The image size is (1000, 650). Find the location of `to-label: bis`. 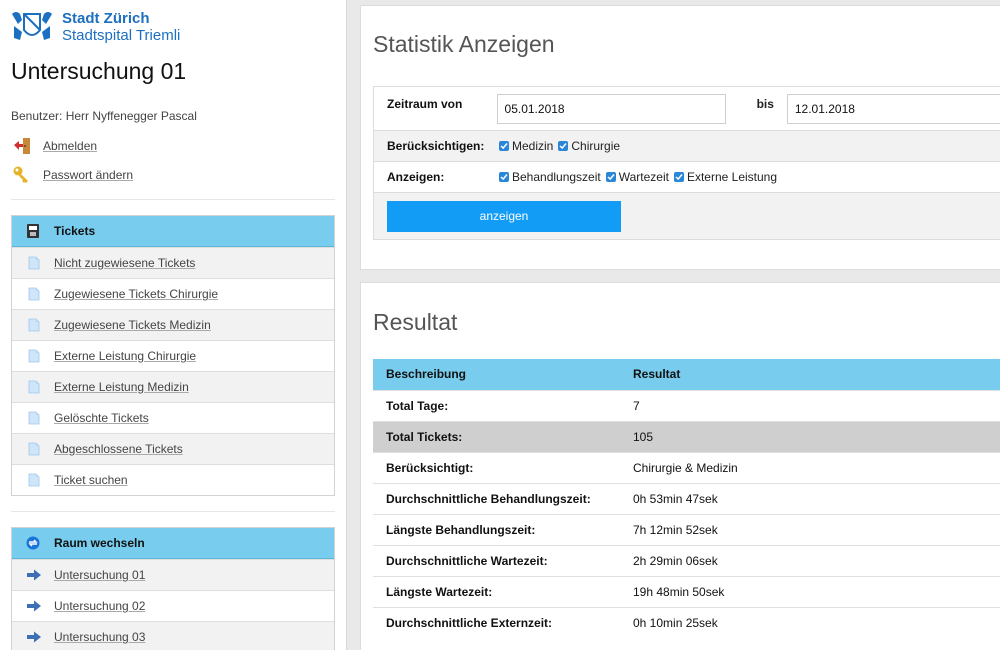

to-label: bis is located at coordinates (765, 104).